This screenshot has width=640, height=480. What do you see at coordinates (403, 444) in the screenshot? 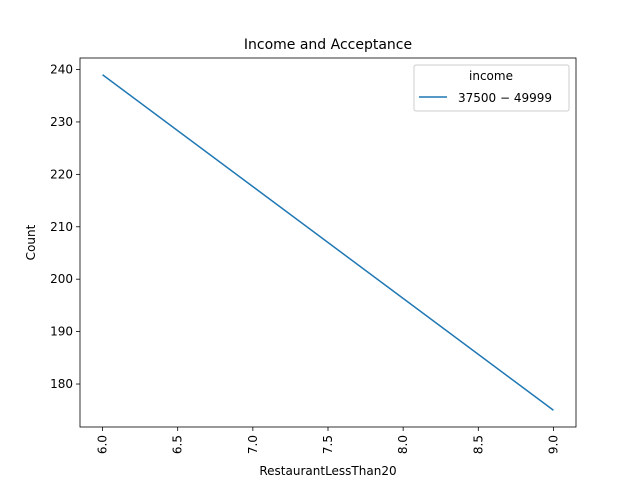
I see `x-tick-label: 8.0` at bounding box center [403, 444].